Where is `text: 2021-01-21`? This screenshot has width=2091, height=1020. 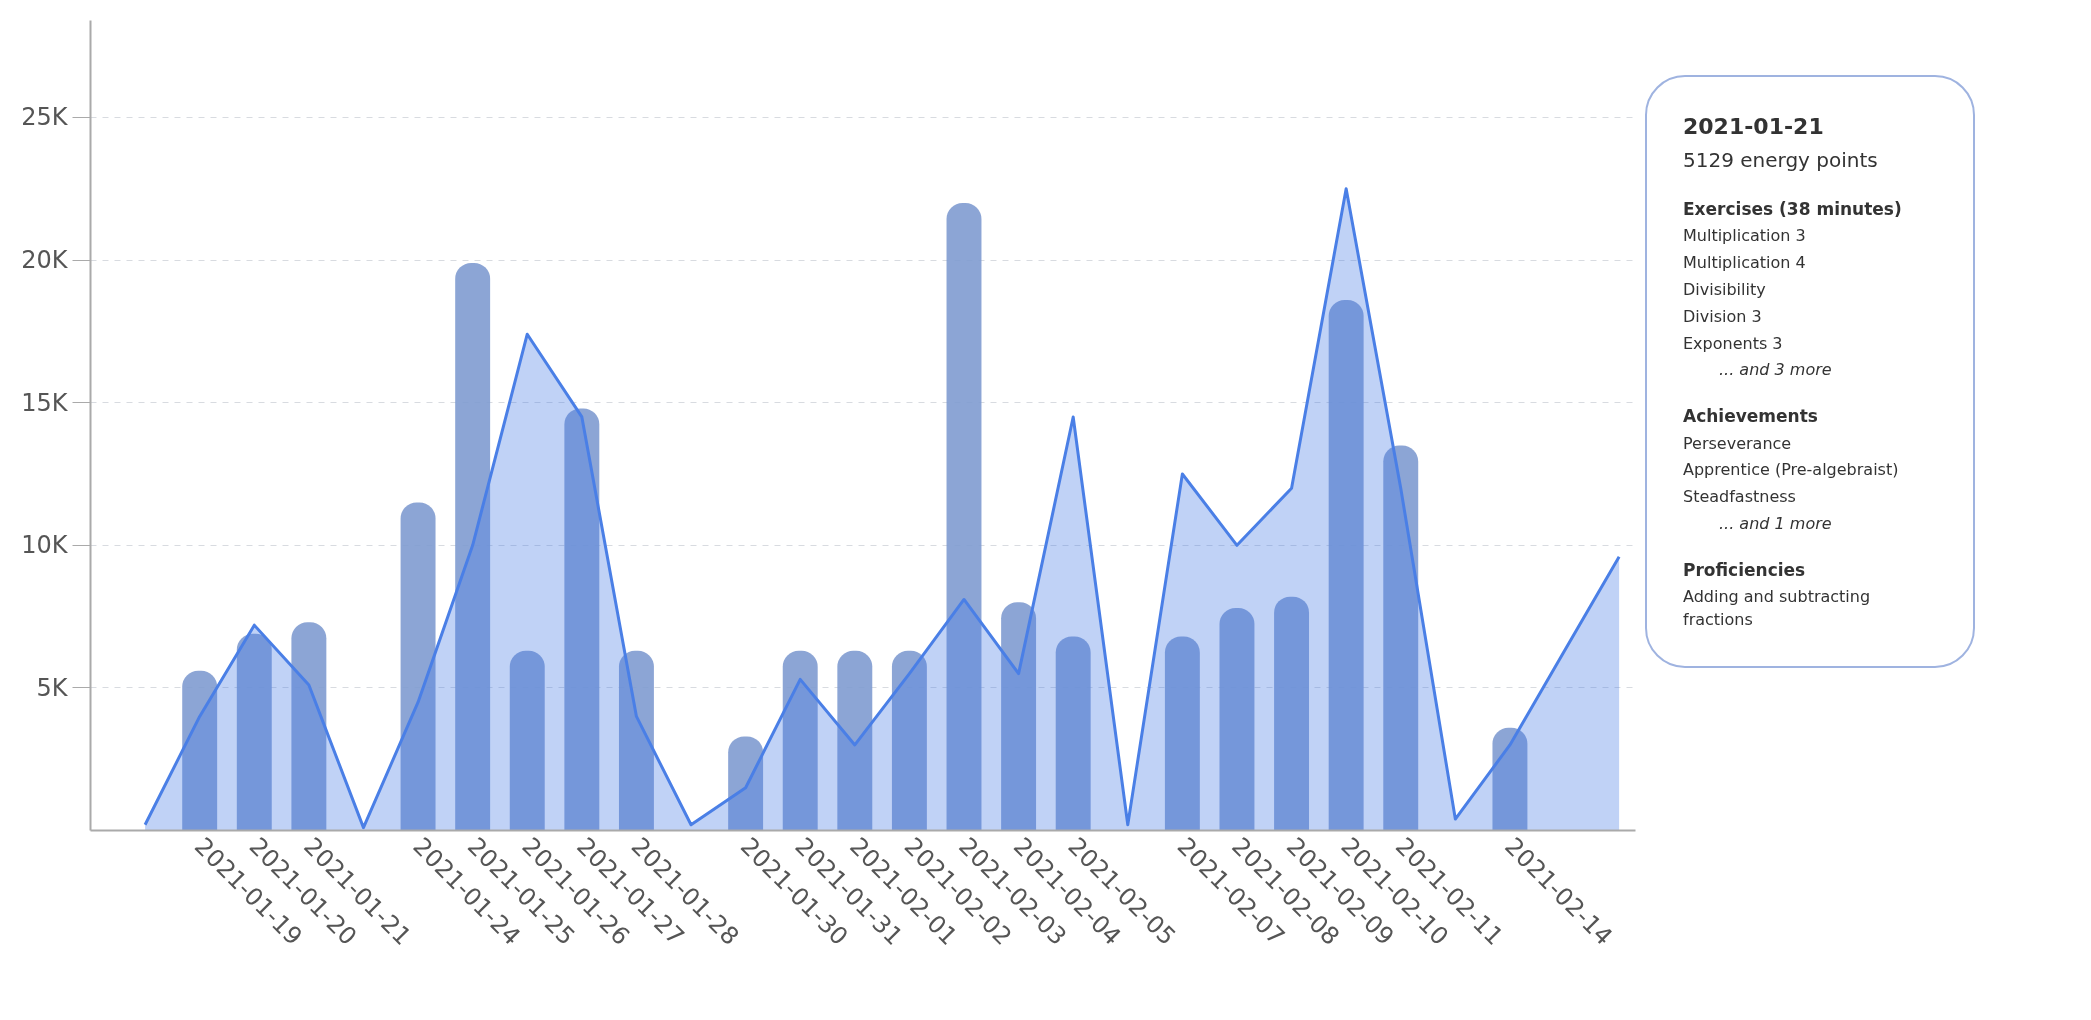 text: 2021-01-21 is located at coordinates (1754, 127).